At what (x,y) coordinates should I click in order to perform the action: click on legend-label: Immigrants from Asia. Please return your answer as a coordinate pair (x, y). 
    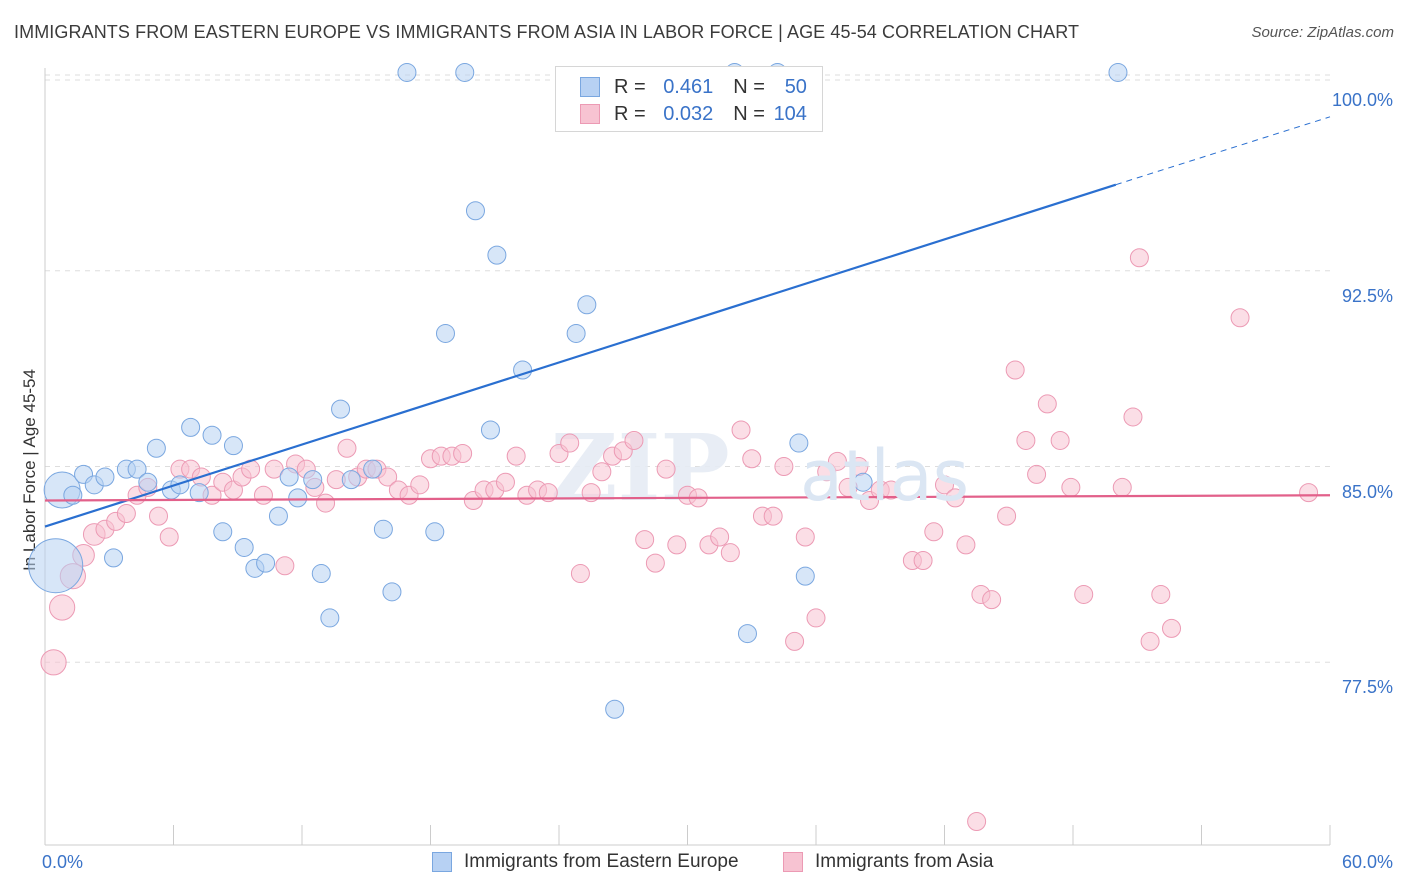
    Looking at the image, I should click on (904, 861).